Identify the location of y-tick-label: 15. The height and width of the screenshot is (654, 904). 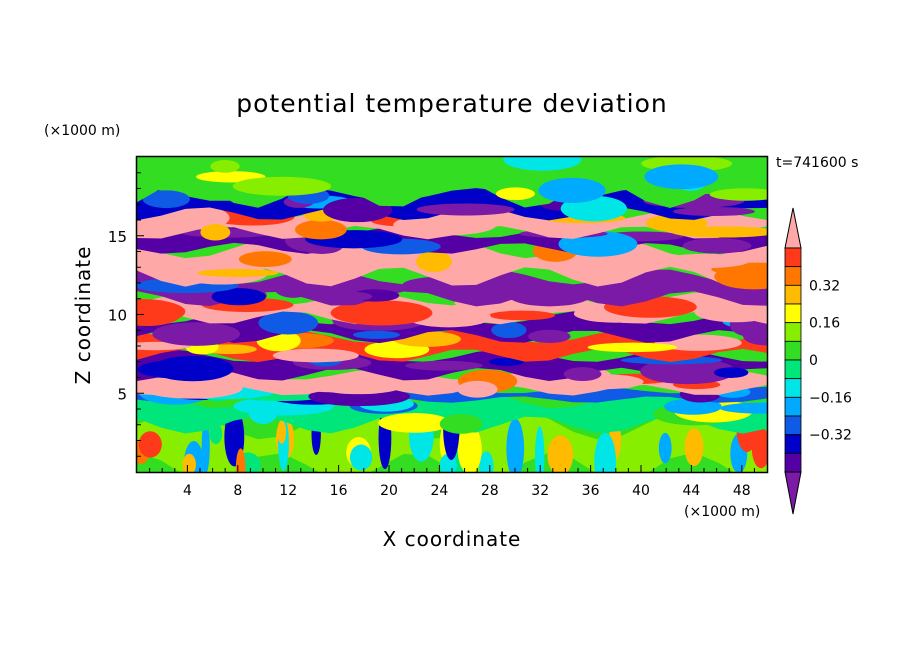
(117, 237).